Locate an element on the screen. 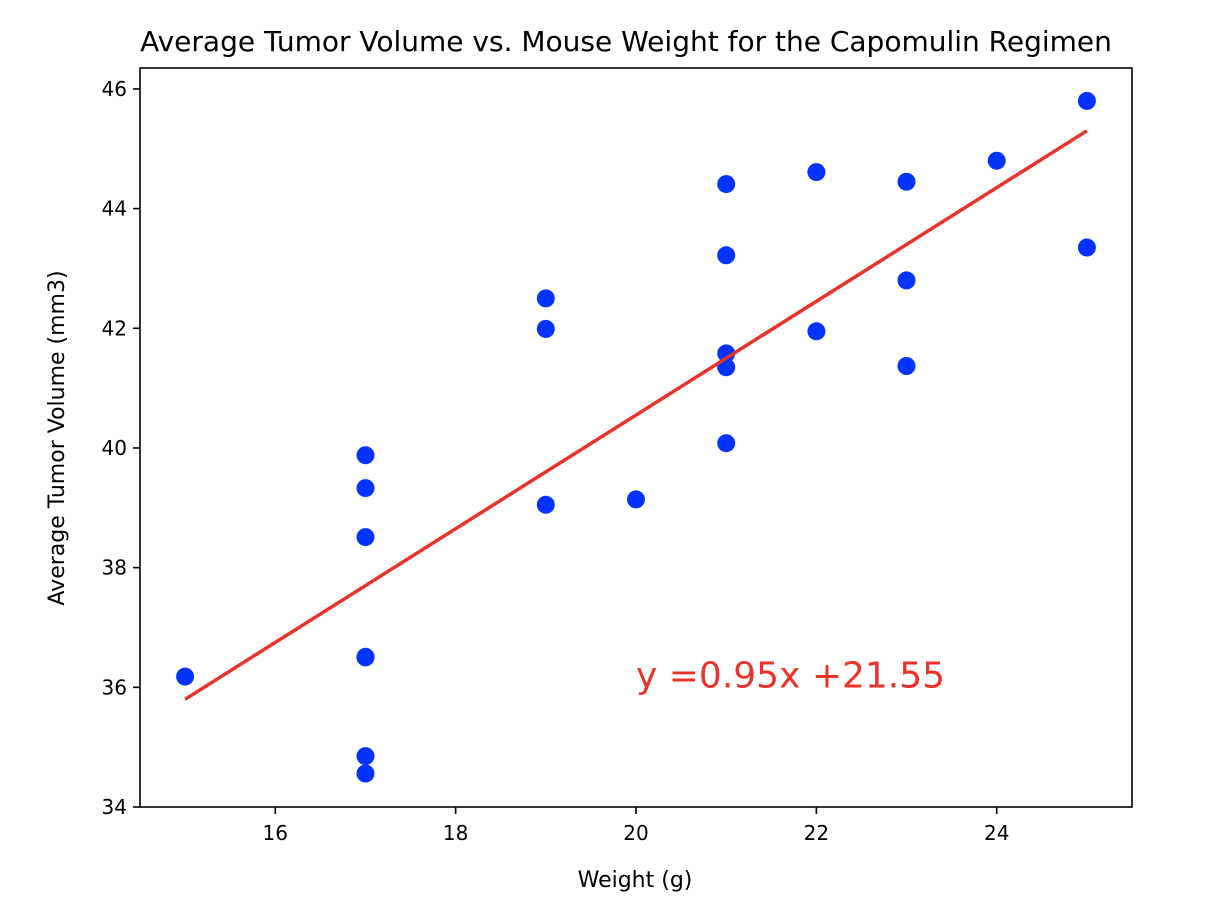  x-tick-label: 18 is located at coordinates (455, 833).